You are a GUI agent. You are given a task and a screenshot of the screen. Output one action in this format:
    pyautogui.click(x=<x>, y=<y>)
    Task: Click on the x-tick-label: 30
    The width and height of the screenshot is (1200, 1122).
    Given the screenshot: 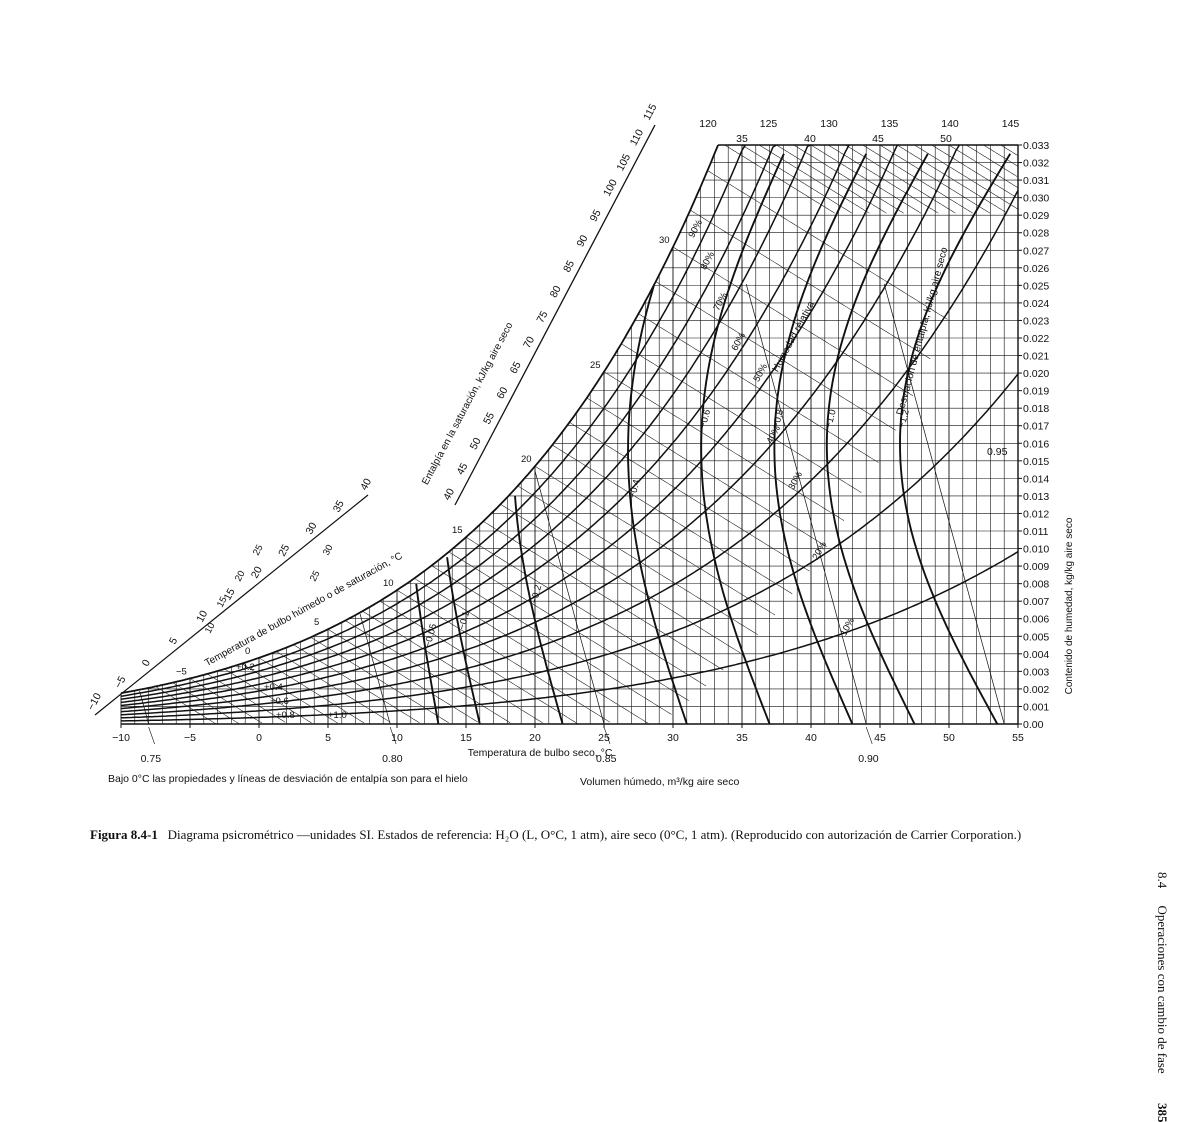 What is the action you would take?
    pyautogui.click(x=673, y=738)
    